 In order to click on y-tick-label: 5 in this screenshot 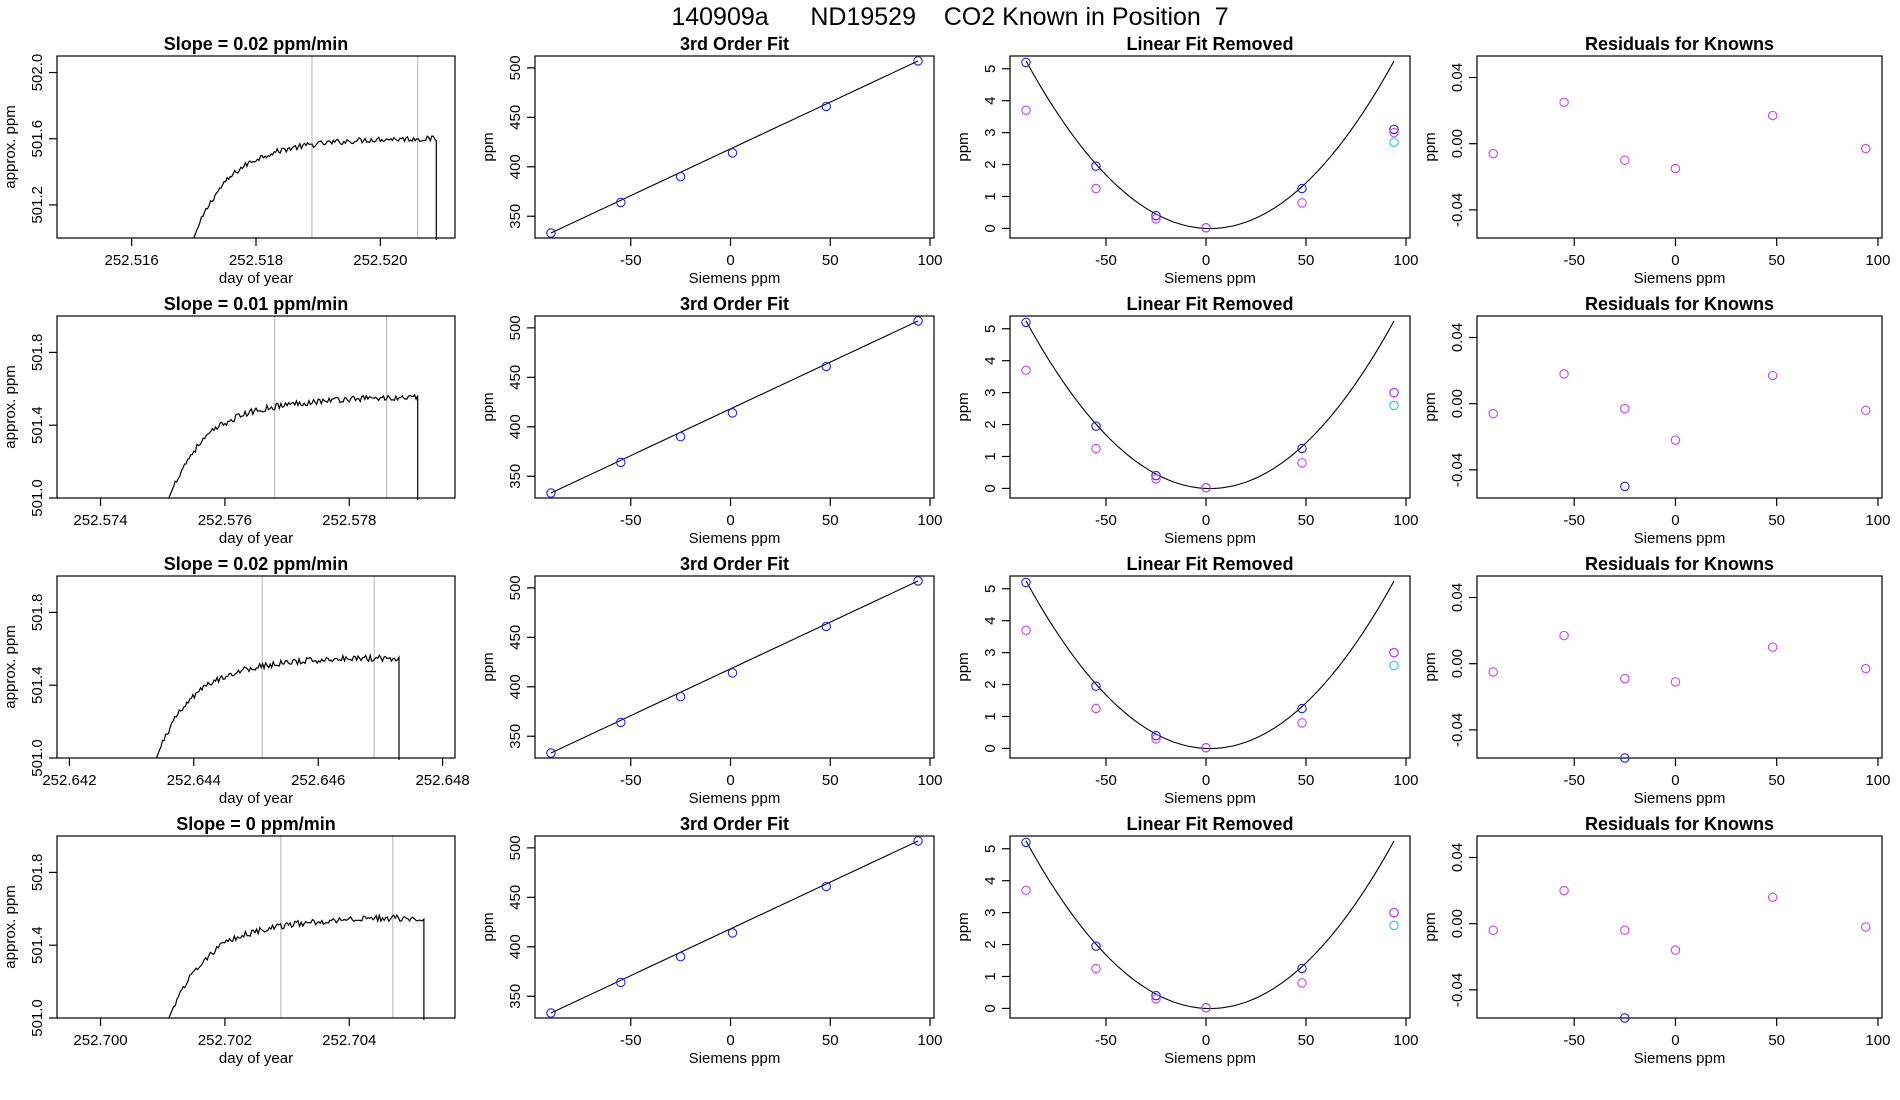, I will do `click(990, 589)`.